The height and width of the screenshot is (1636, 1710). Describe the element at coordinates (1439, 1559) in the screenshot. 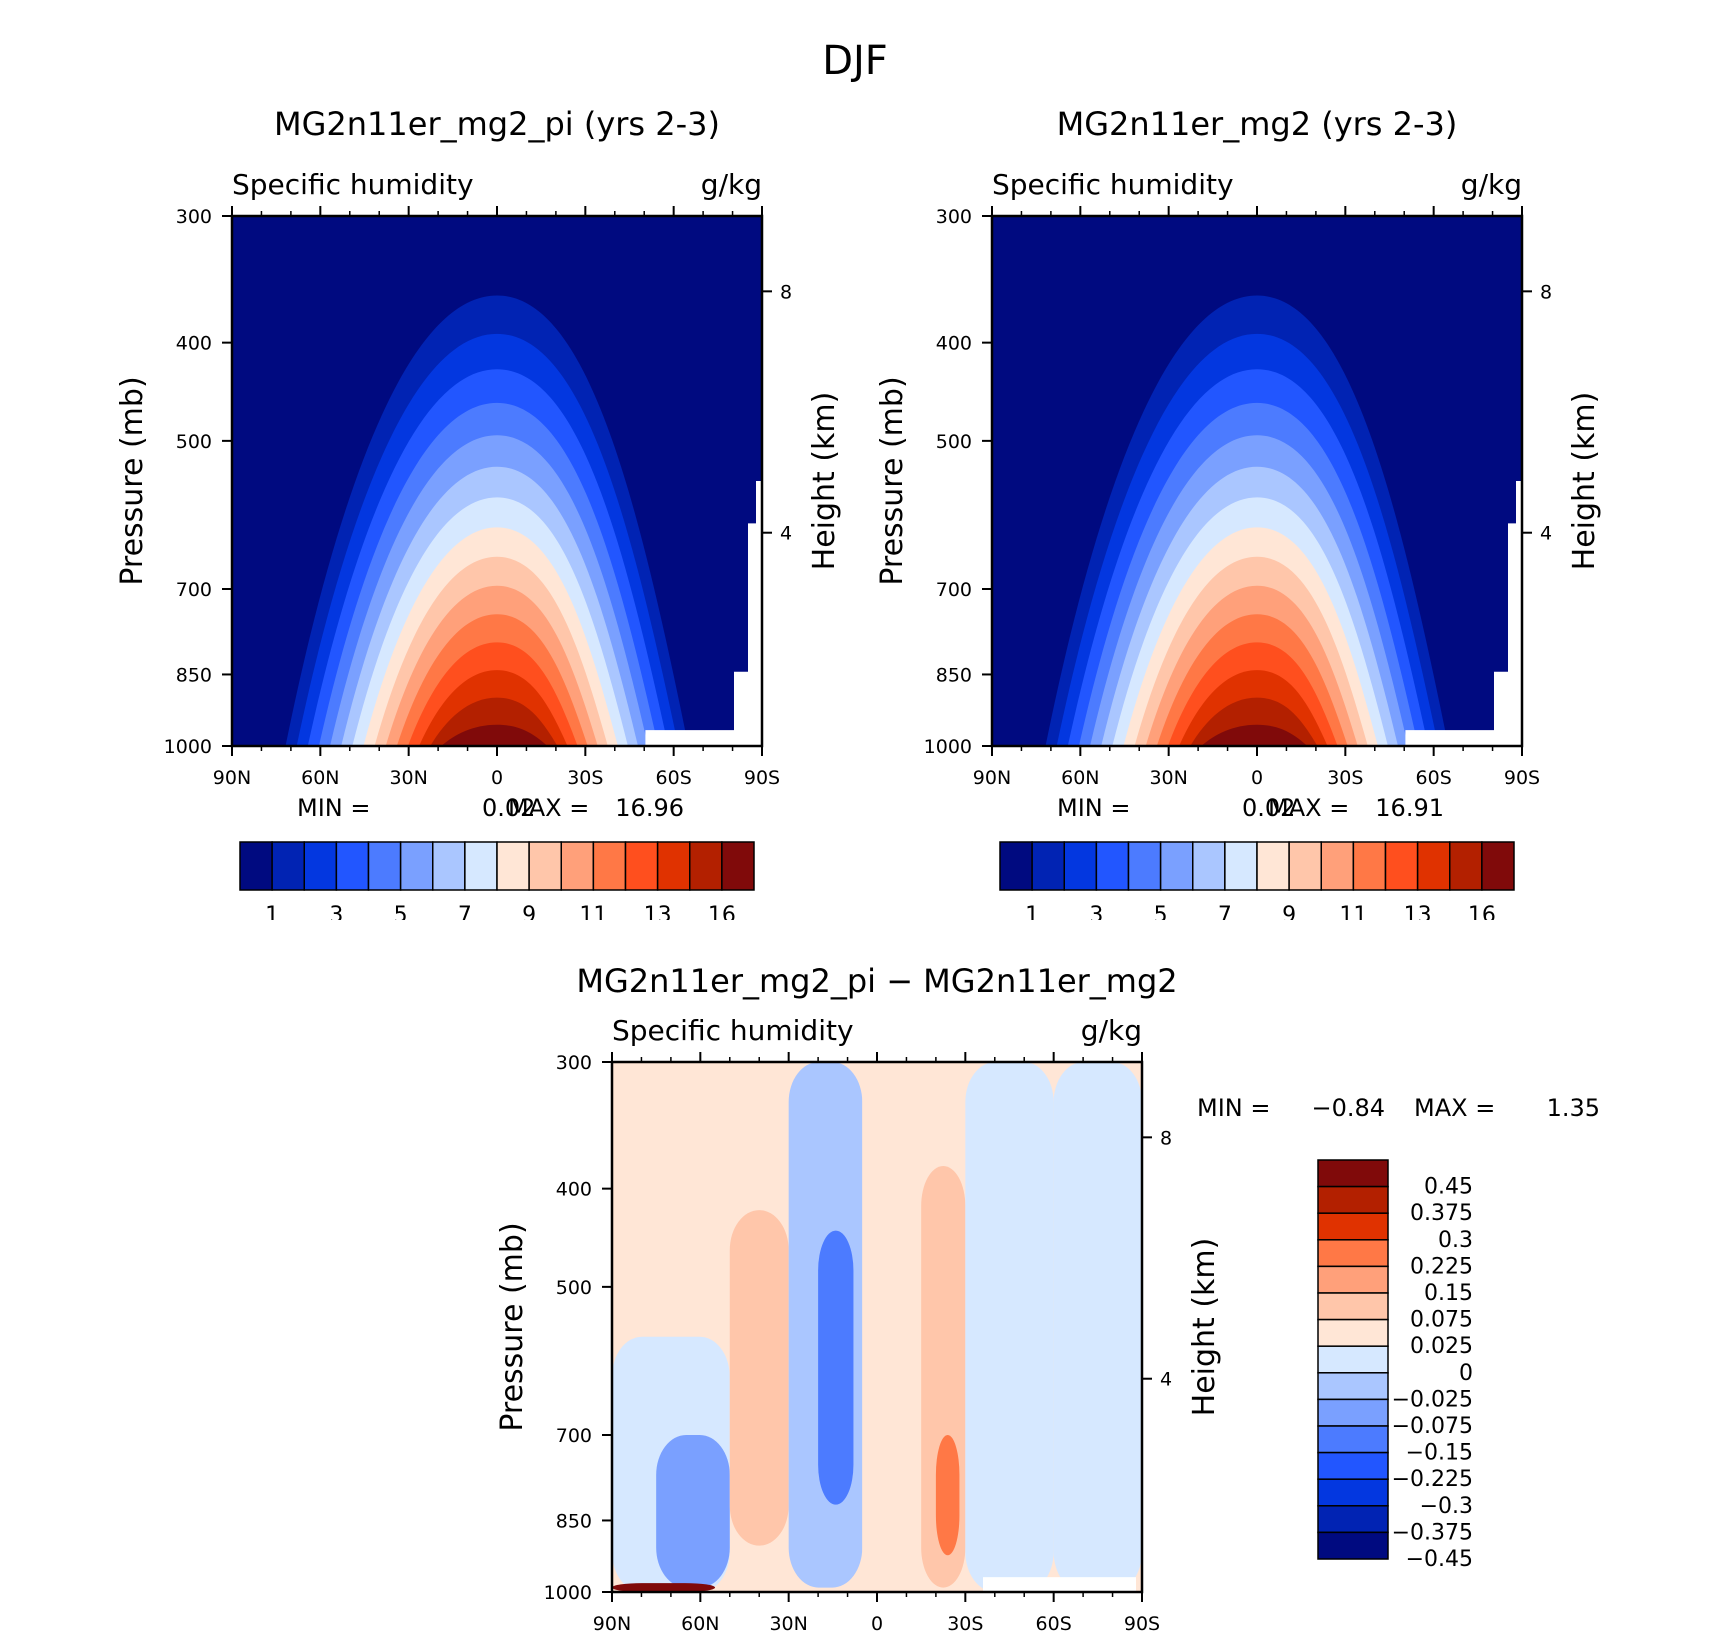

I see `colorbar-label: −0.45` at that location.